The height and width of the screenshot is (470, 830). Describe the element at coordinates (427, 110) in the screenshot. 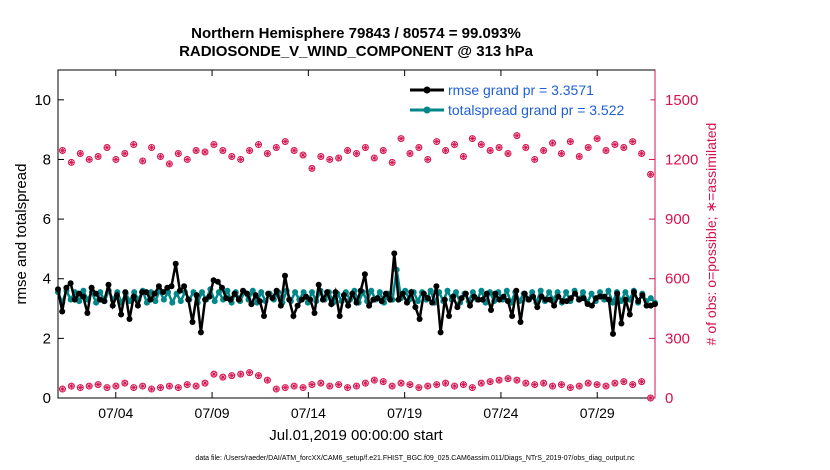

I see `legend-spread-marker` at that location.